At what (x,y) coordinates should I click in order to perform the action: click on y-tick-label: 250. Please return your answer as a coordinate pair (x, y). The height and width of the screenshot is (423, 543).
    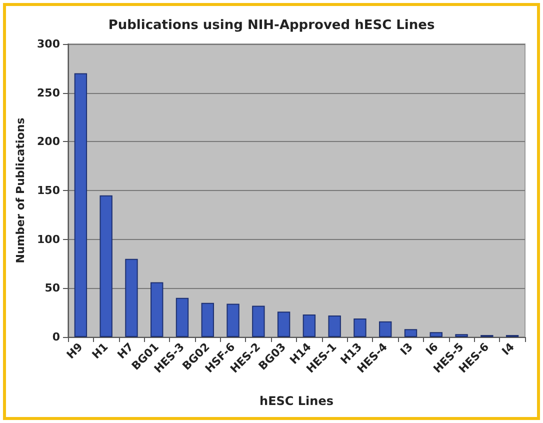
    Looking at the image, I should click on (48, 93).